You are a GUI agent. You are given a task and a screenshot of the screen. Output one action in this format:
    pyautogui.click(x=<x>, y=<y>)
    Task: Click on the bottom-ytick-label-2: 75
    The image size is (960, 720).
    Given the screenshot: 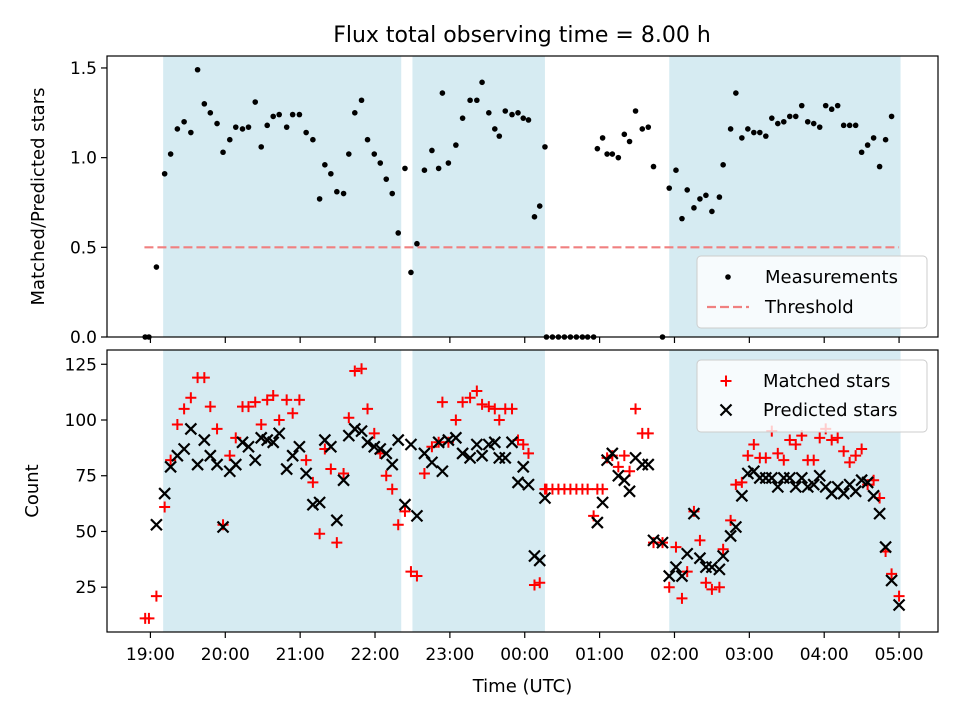 What is the action you would take?
    pyautogui.click(x=86, y=477)
    